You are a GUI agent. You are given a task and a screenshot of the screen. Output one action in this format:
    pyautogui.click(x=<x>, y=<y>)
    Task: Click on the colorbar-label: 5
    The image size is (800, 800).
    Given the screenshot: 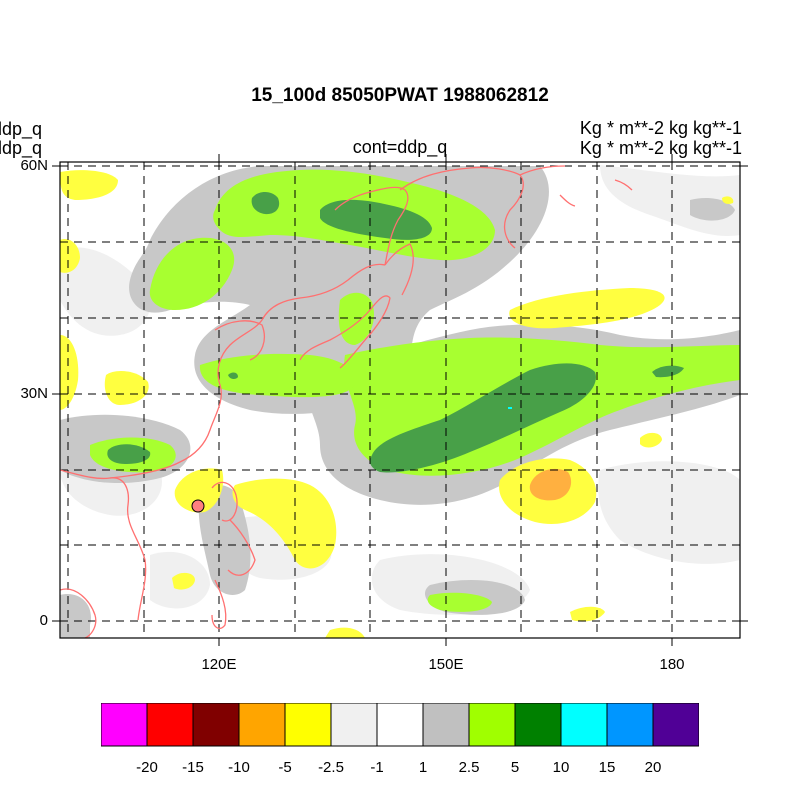 What is the action you would take?
    pyautogui.click(x=515, y=767)
    